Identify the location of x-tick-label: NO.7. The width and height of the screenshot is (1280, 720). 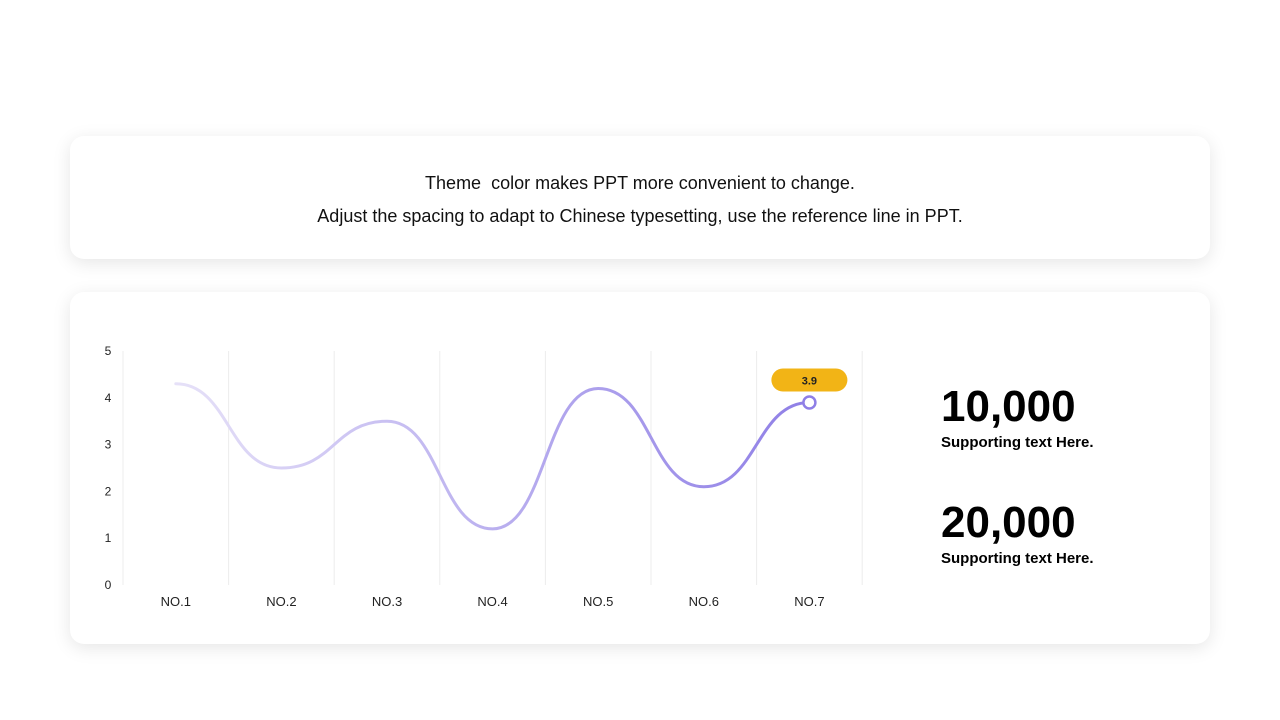
(809, 601).